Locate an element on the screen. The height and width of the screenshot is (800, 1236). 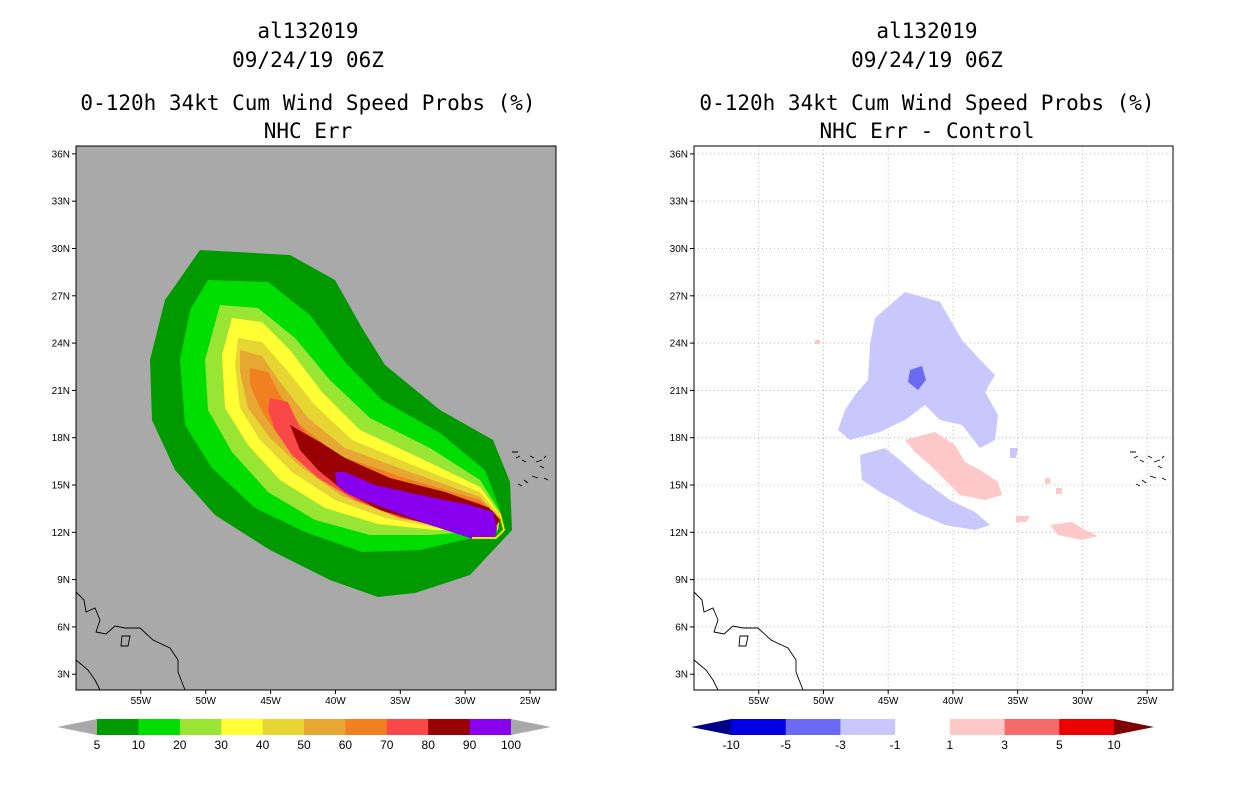
right-colorbar-label: -3 is located at coordinates (840, 745).